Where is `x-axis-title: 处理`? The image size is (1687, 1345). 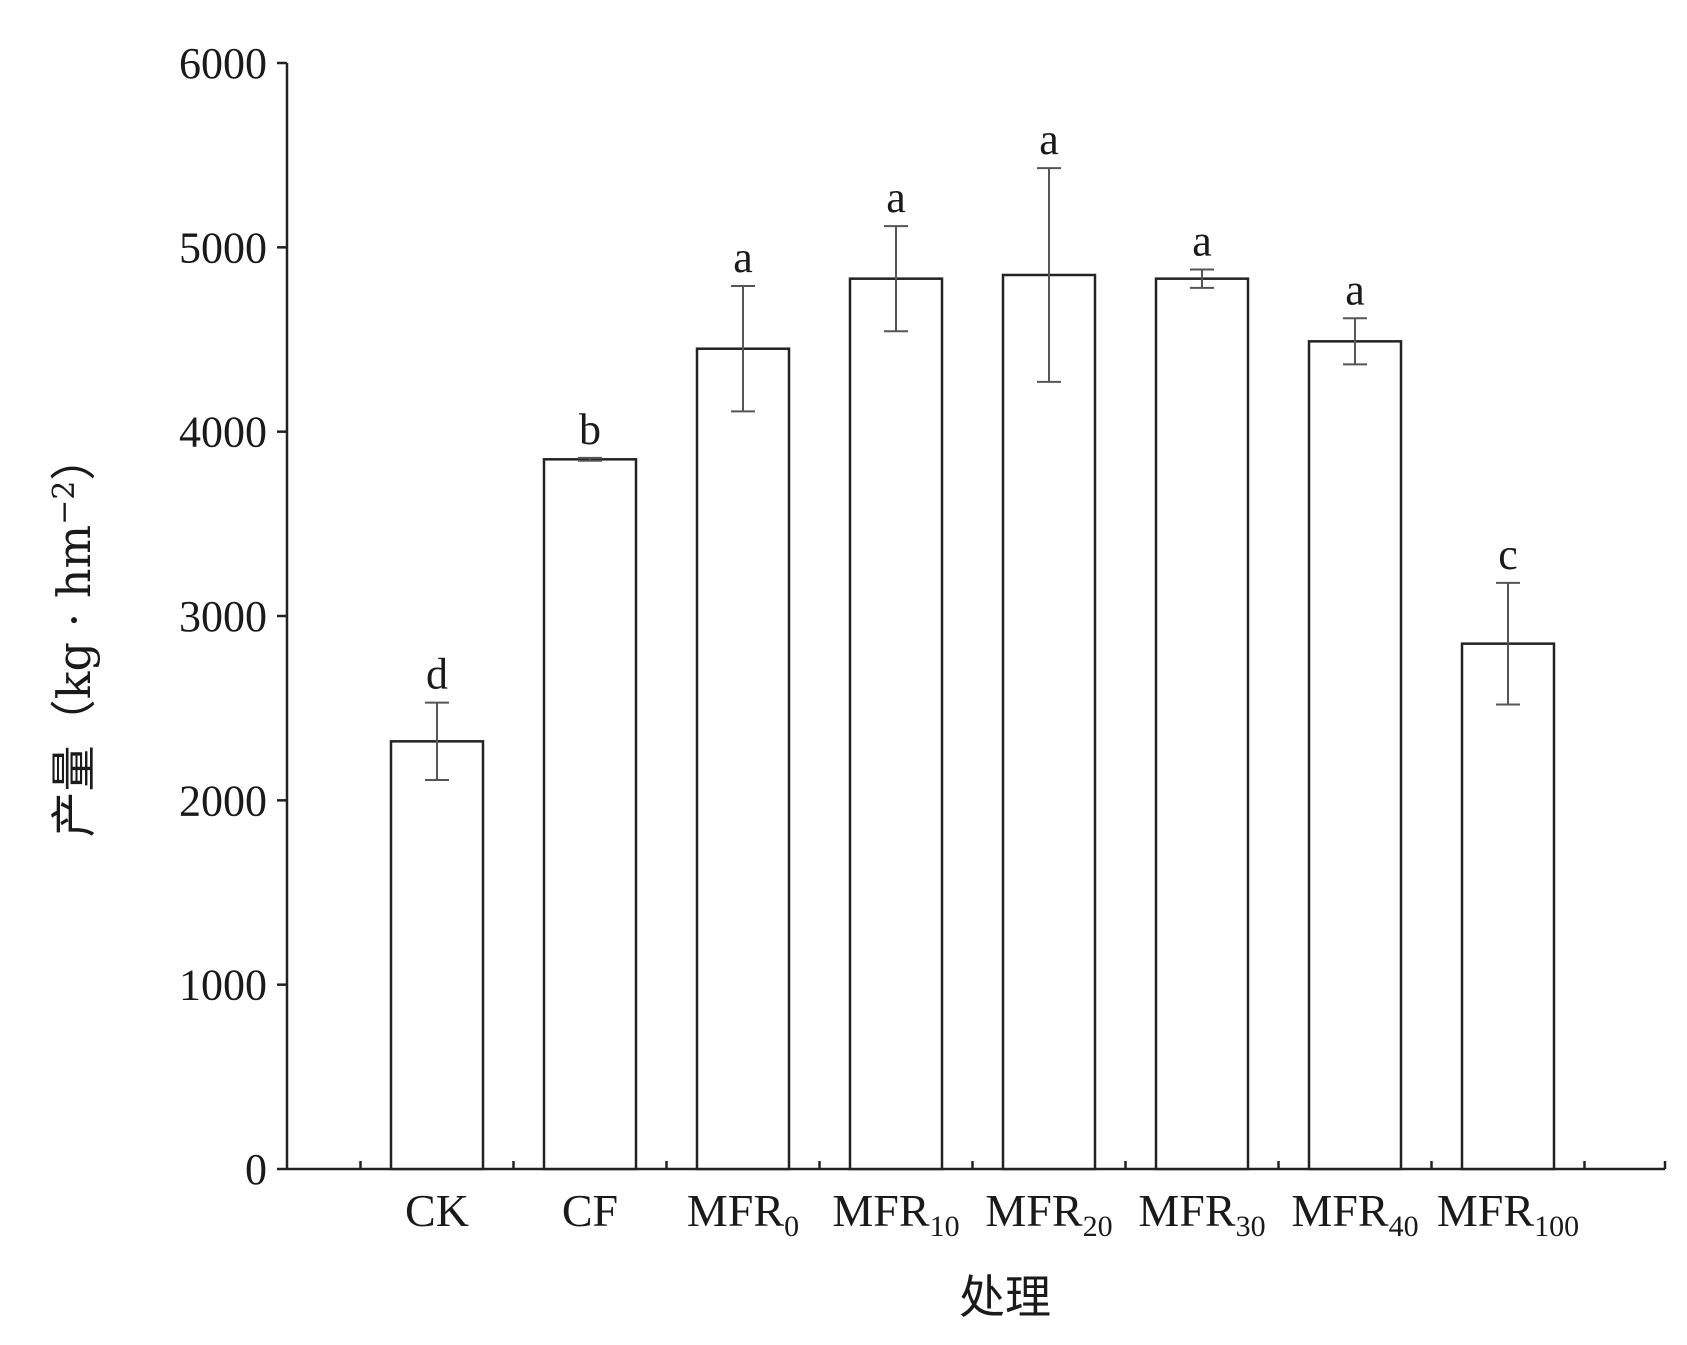 x-axis-title: 处理 is located at coordinates (1005, 1297).